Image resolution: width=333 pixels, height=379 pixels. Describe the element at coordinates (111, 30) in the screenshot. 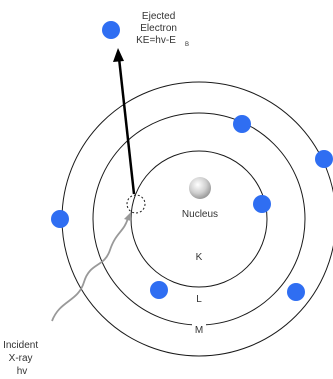

I see `ejected-electron` at that location.